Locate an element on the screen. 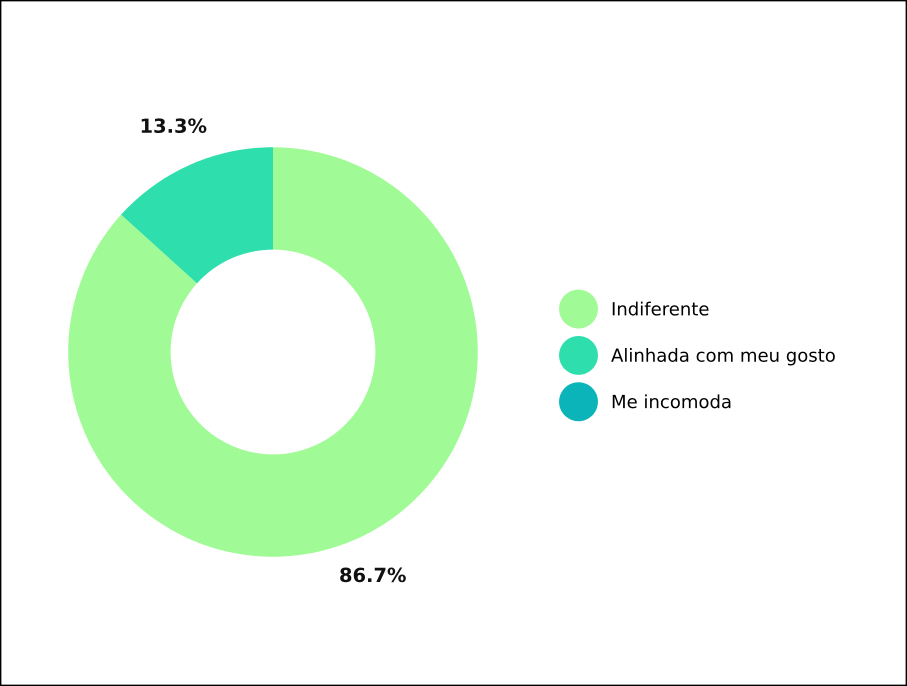 The height and width of the screenshot is (686, 907). legend-label: Indiferente is located at coordinates (660, 309).